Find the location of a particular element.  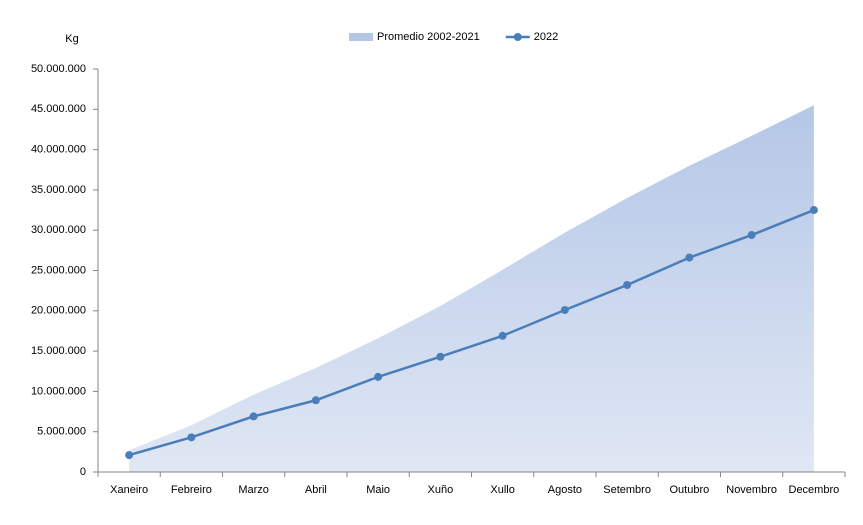

y-tick-label: 10.000.000 is located at coordinates (58, 391).